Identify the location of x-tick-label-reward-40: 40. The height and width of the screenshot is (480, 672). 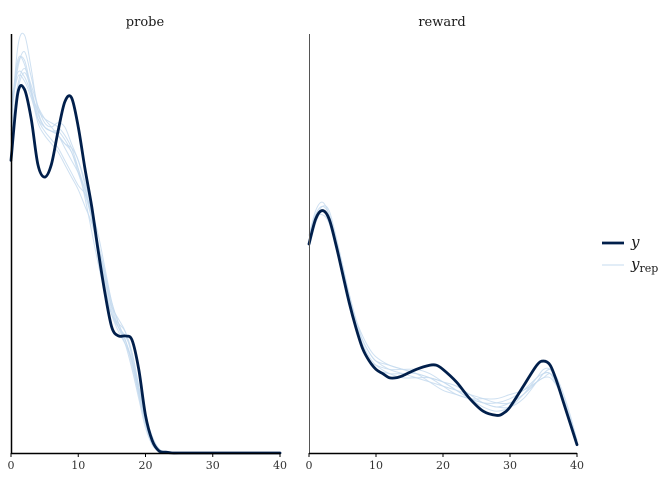
(577, 465).